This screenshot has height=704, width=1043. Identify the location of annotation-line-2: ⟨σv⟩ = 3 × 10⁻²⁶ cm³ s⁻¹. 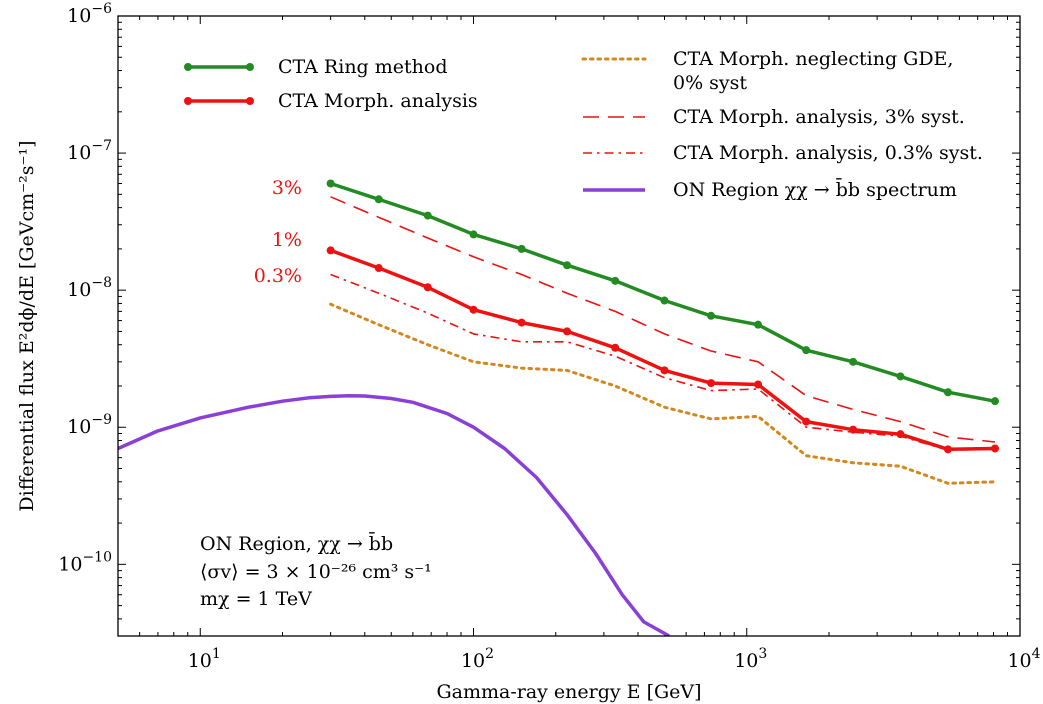
(316, 572).